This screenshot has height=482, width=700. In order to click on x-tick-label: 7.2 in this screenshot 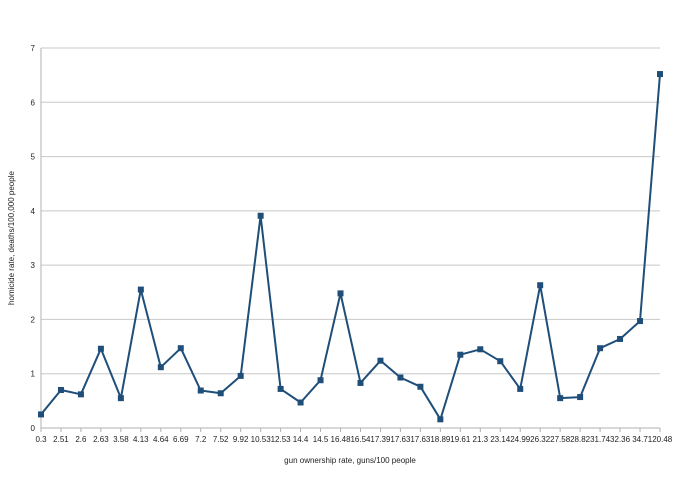, I will do `click(201, 439)`.